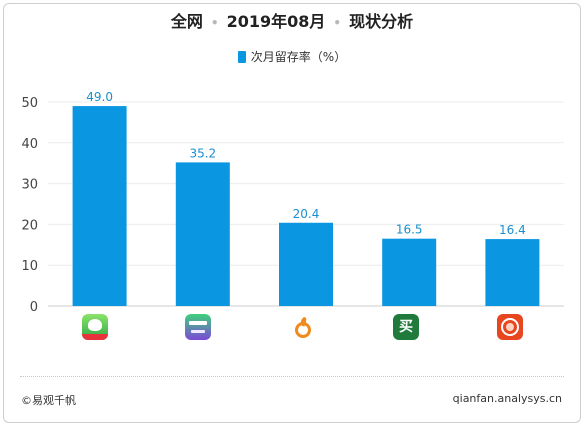 The image size is (584, 426). Describe the element at coordinates (29, 266) in the screenshot. I see `y-tick-label: 10` at that location.